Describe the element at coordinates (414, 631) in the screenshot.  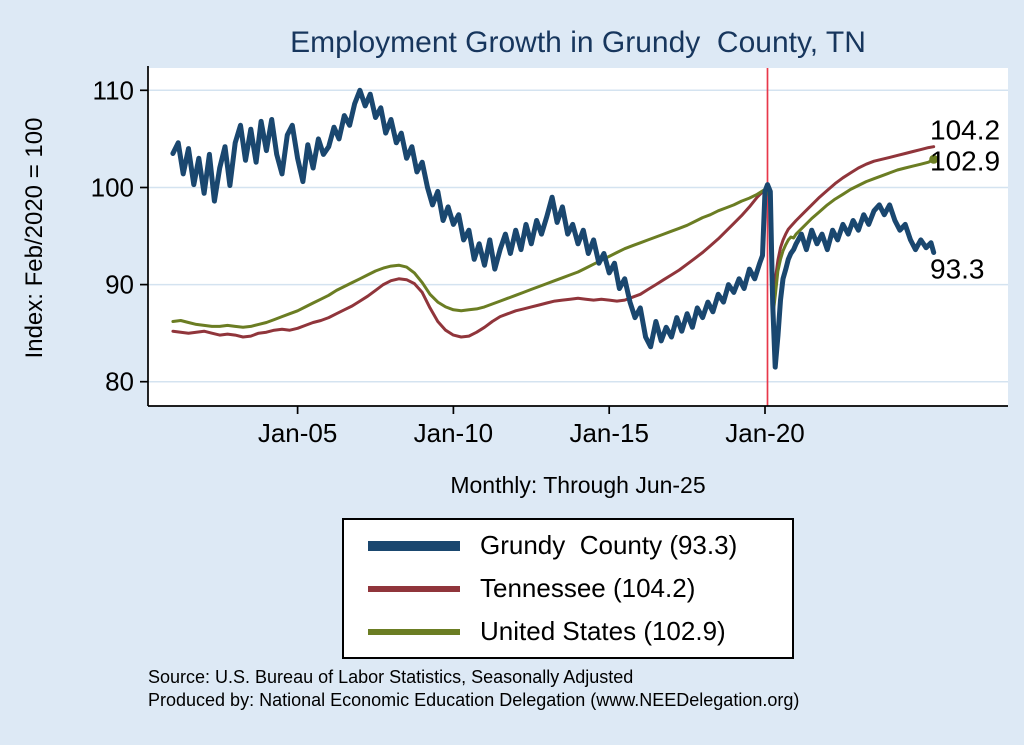
I see `united-states-line-swatch` at that location.